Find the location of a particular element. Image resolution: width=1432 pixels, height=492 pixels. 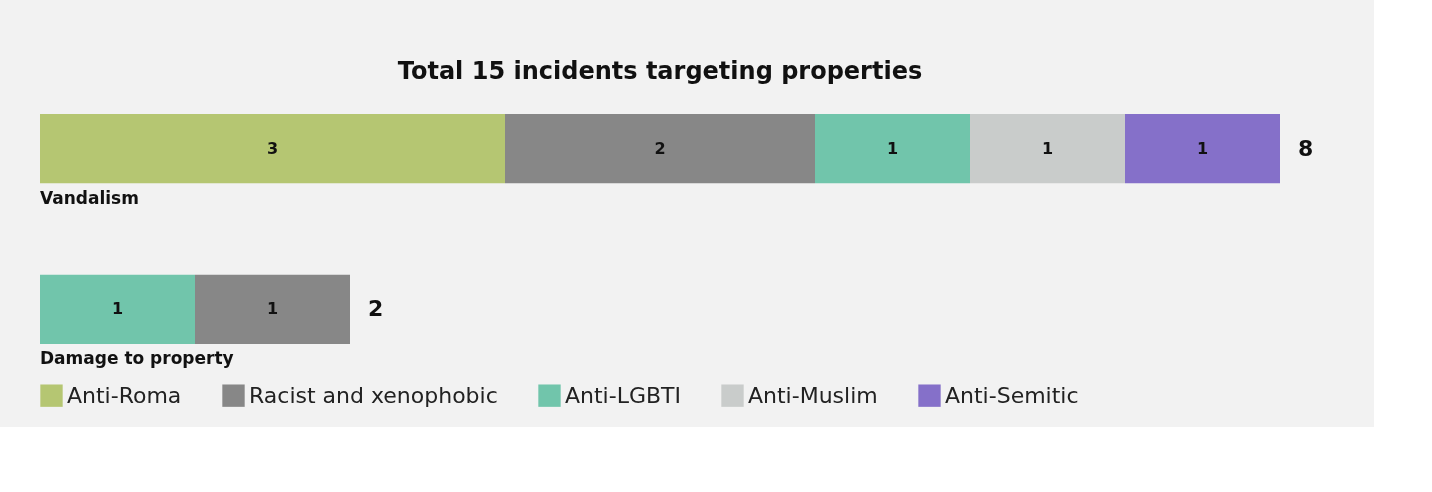

chart-title: Total 15 incidents targeting properties is located at coordinates (660, 71).